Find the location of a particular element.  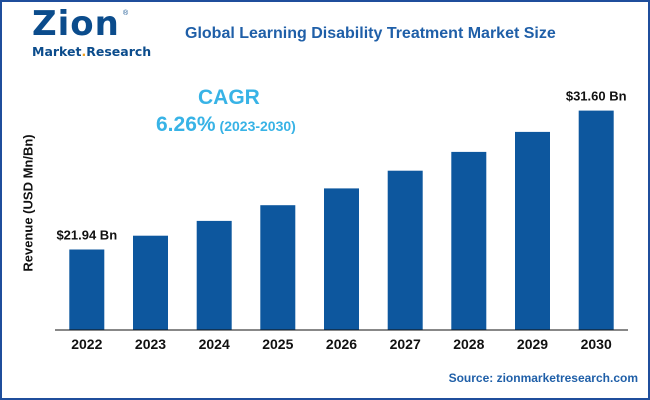

logo-subtitle: Market.Research is located at coordinates (92, 51).